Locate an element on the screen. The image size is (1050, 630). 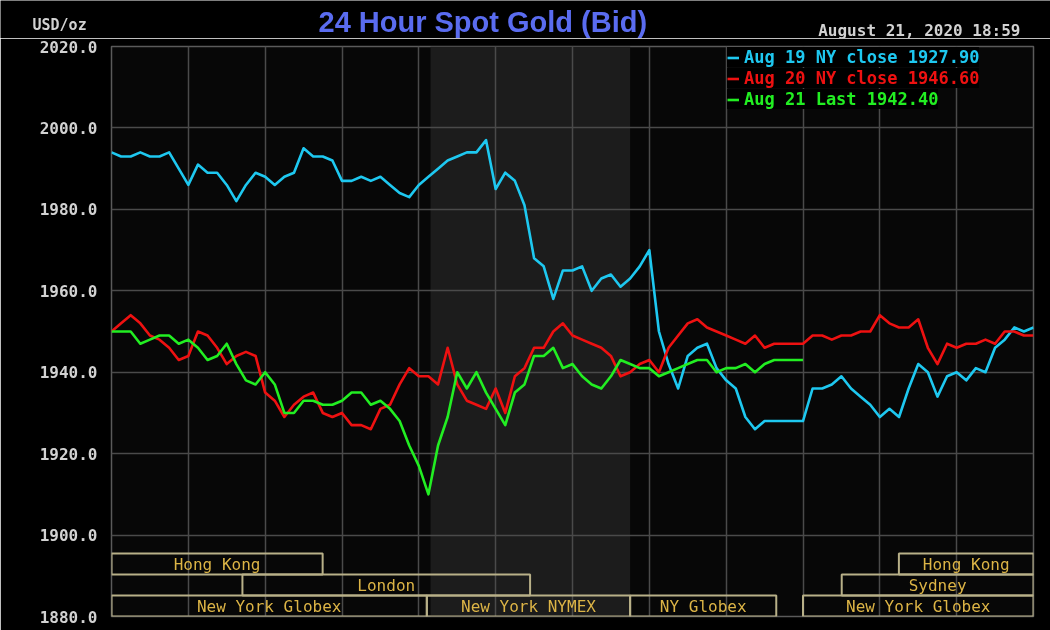
legend-label: Aug 21 Last 1942.40 is located at coordinates (841, 99).